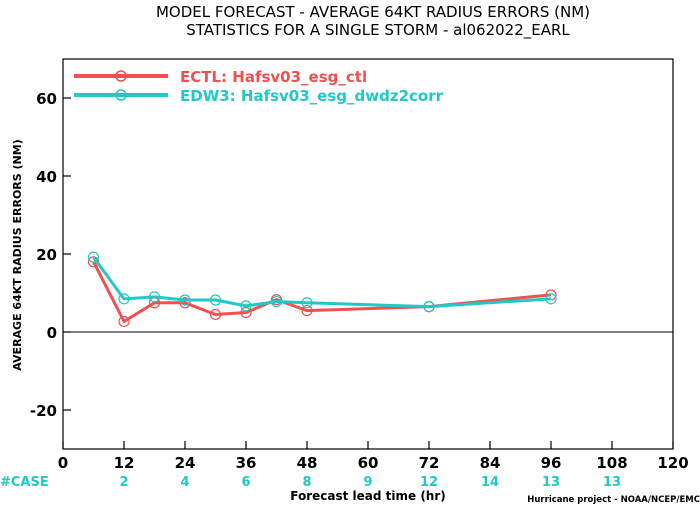 This screenshot has width=700, height=506. Describe the element at coordinates (46, 99) in the screenshot. I see `y-tick-label: 60` at that location.